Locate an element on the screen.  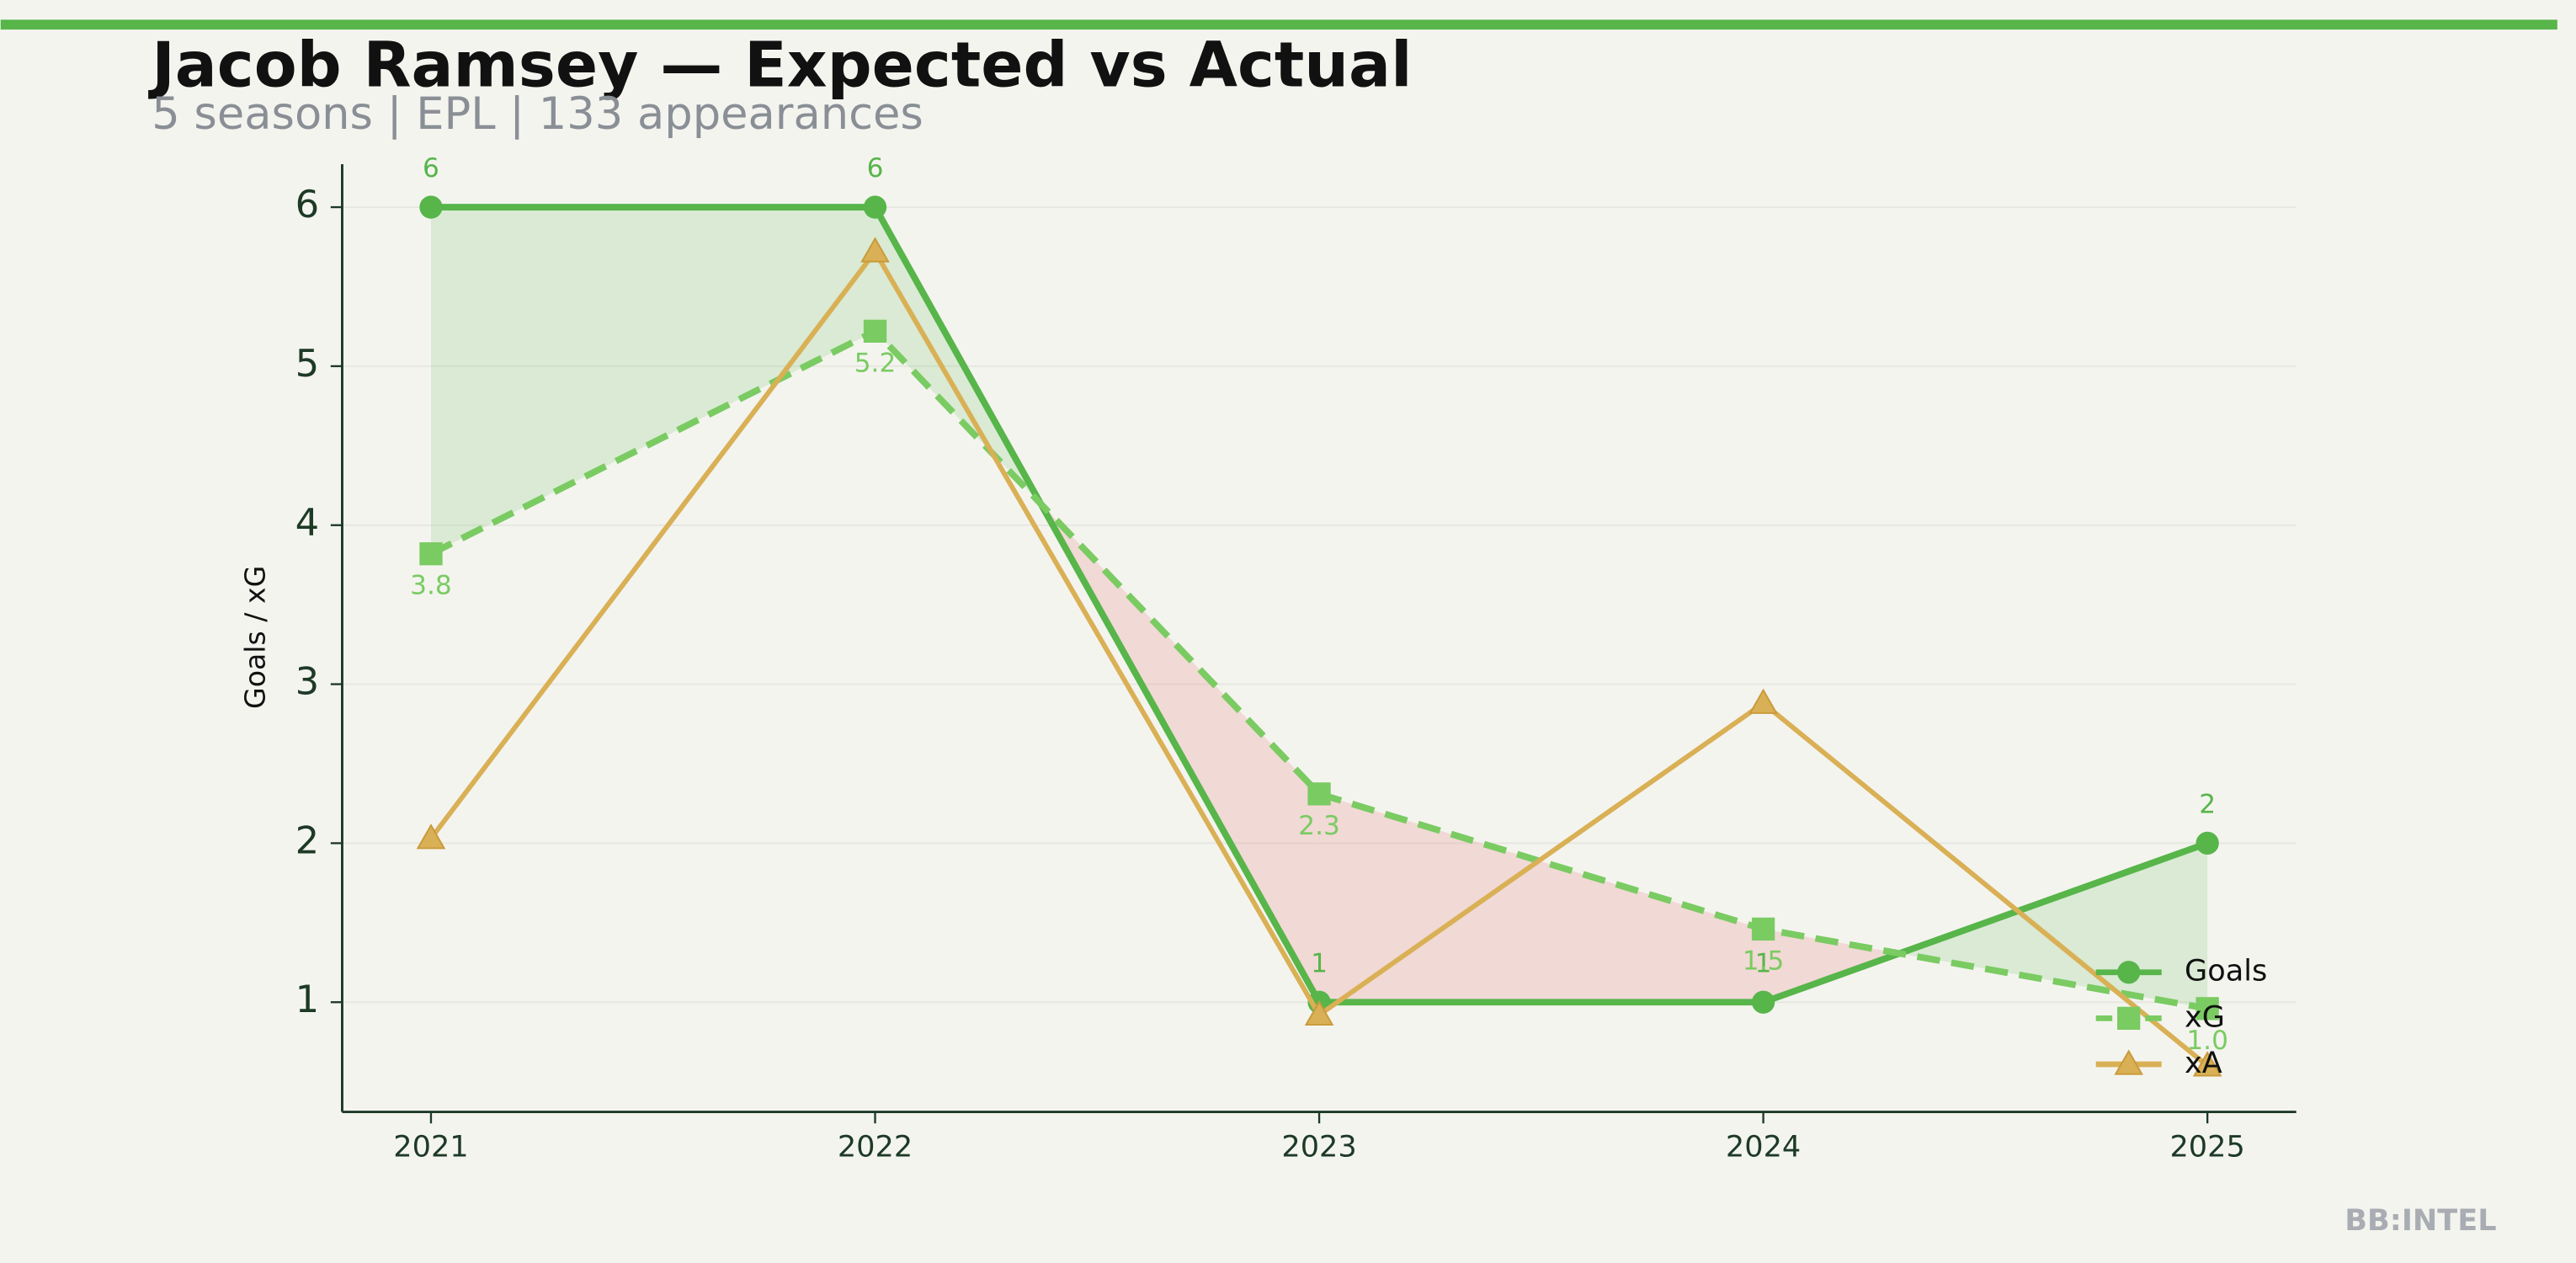
top-bar is located at coordinates (1279, 24).